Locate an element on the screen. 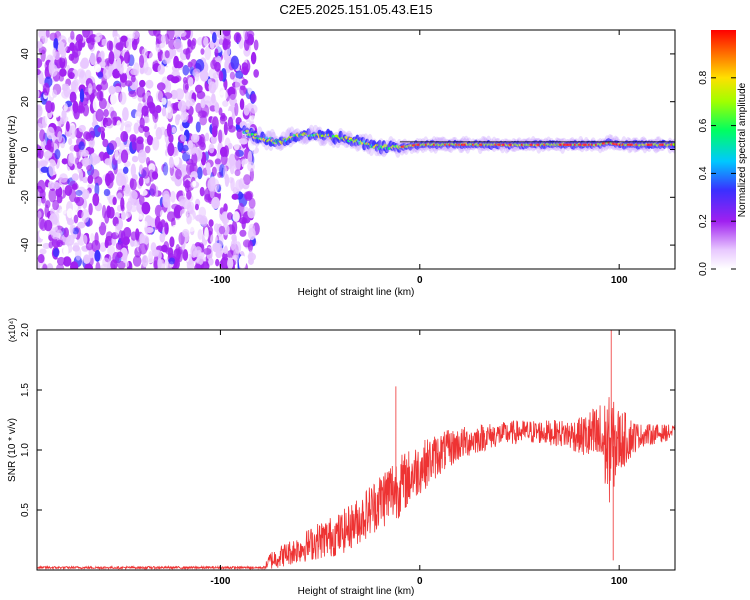 This screenshot has width=750, height=600. colorbar-axis: 0.0 0.2 0.4 0.6 0.8 is located at coordinates (717, 173).